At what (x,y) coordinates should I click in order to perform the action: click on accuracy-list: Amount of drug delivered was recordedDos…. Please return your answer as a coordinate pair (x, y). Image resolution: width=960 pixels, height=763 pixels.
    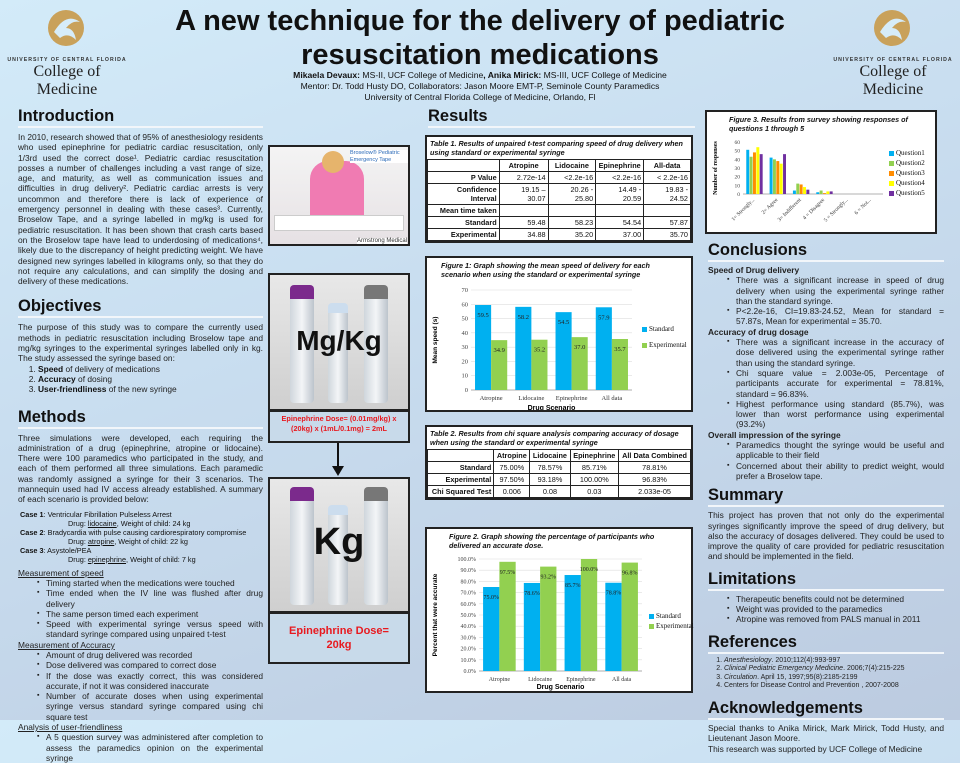
    Looking at the image, I should click on (140, 686).